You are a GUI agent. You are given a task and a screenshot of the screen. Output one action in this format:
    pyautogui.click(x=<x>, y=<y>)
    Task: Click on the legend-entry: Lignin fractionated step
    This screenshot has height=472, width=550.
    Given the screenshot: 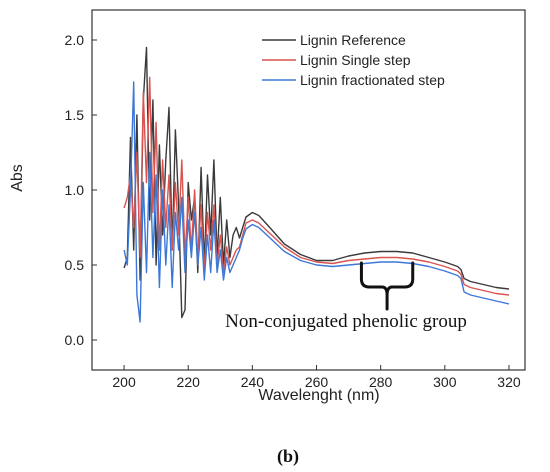 What is the action you would take?
    pyautogui.click(x=372, y=80)
    